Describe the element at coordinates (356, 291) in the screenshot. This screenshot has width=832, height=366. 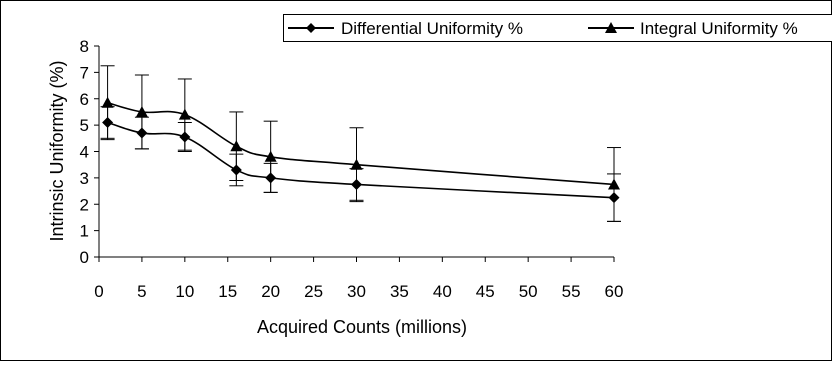
I see `x-tick-label: 30` at that location.